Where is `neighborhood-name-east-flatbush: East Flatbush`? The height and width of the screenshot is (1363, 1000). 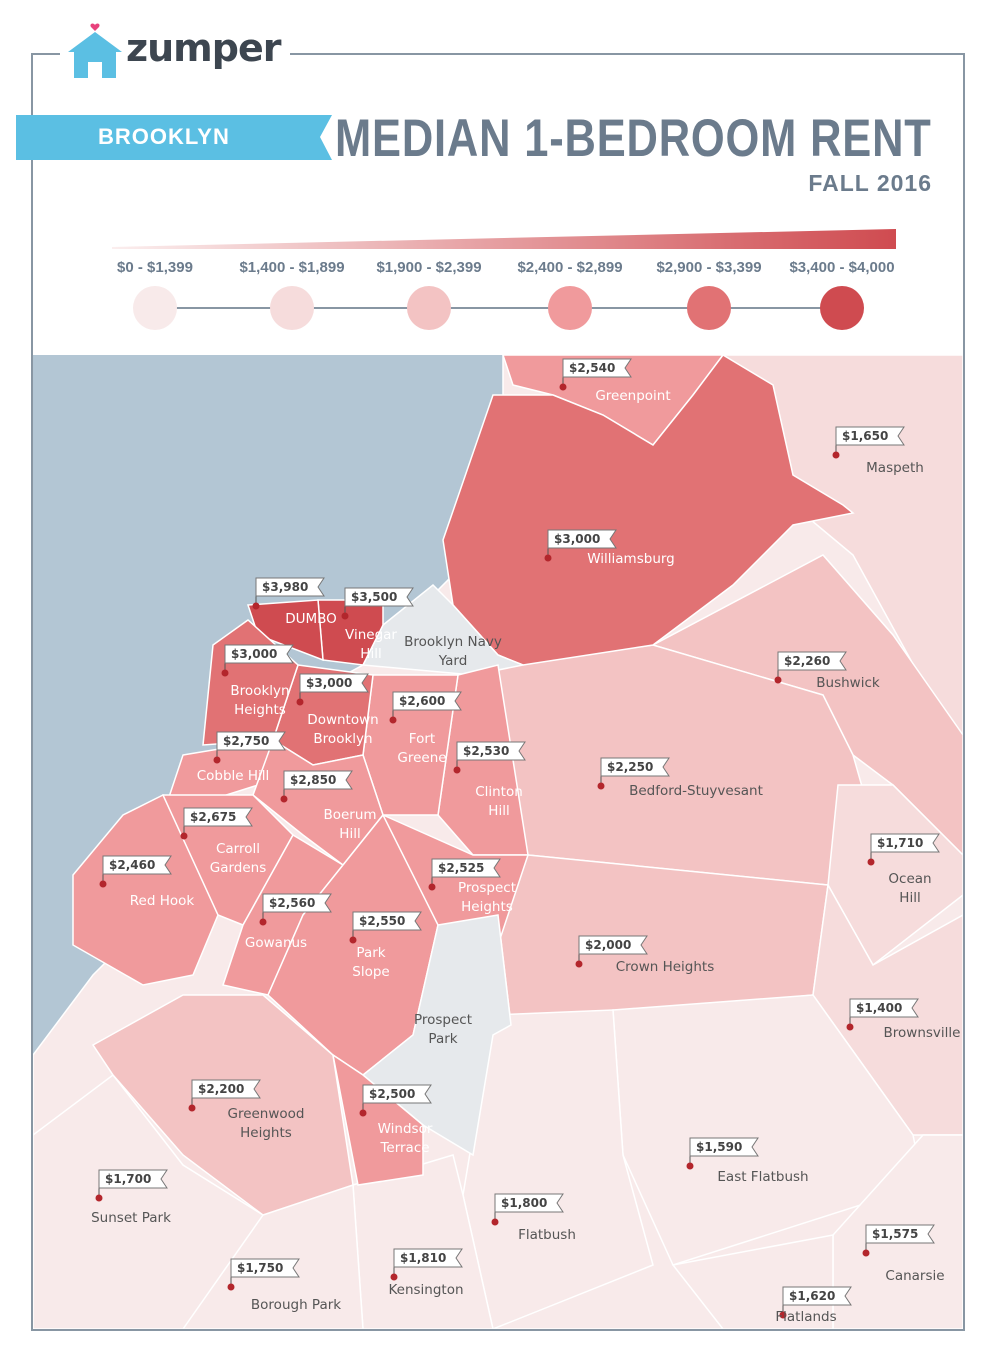
neighborhood-name-east-flatbush: East Flatbush is located at coordinates (762, 1177).